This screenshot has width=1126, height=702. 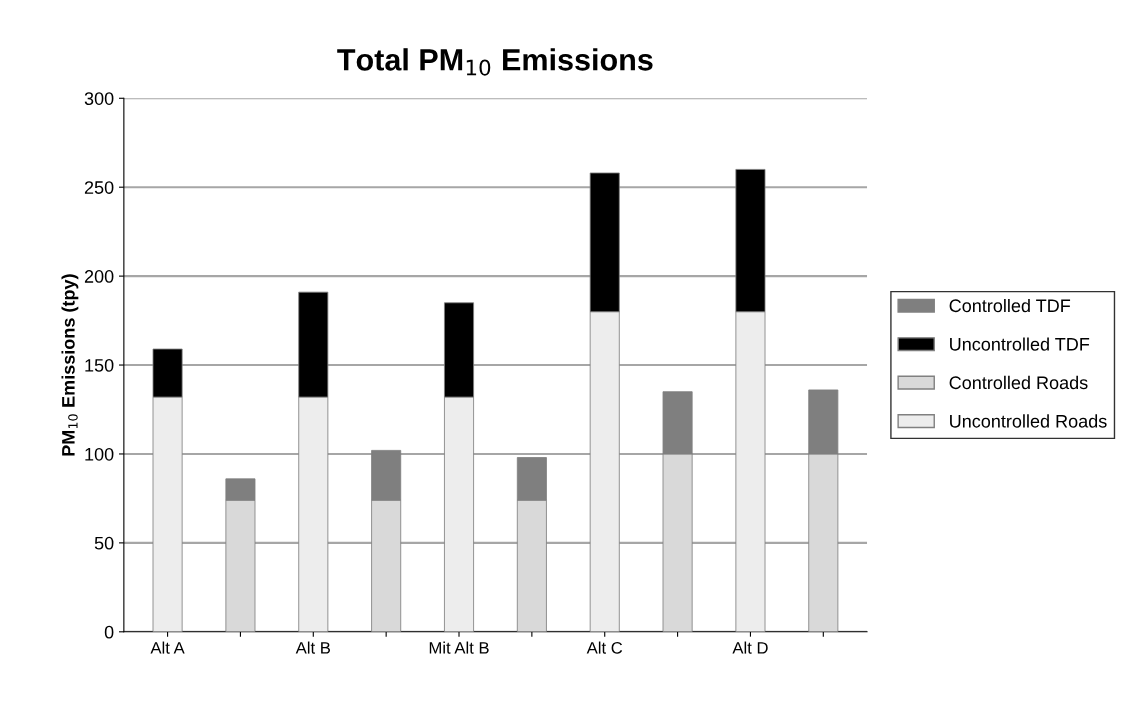 I want to click on y-tick-label: 0, so click(x=109, y=632).